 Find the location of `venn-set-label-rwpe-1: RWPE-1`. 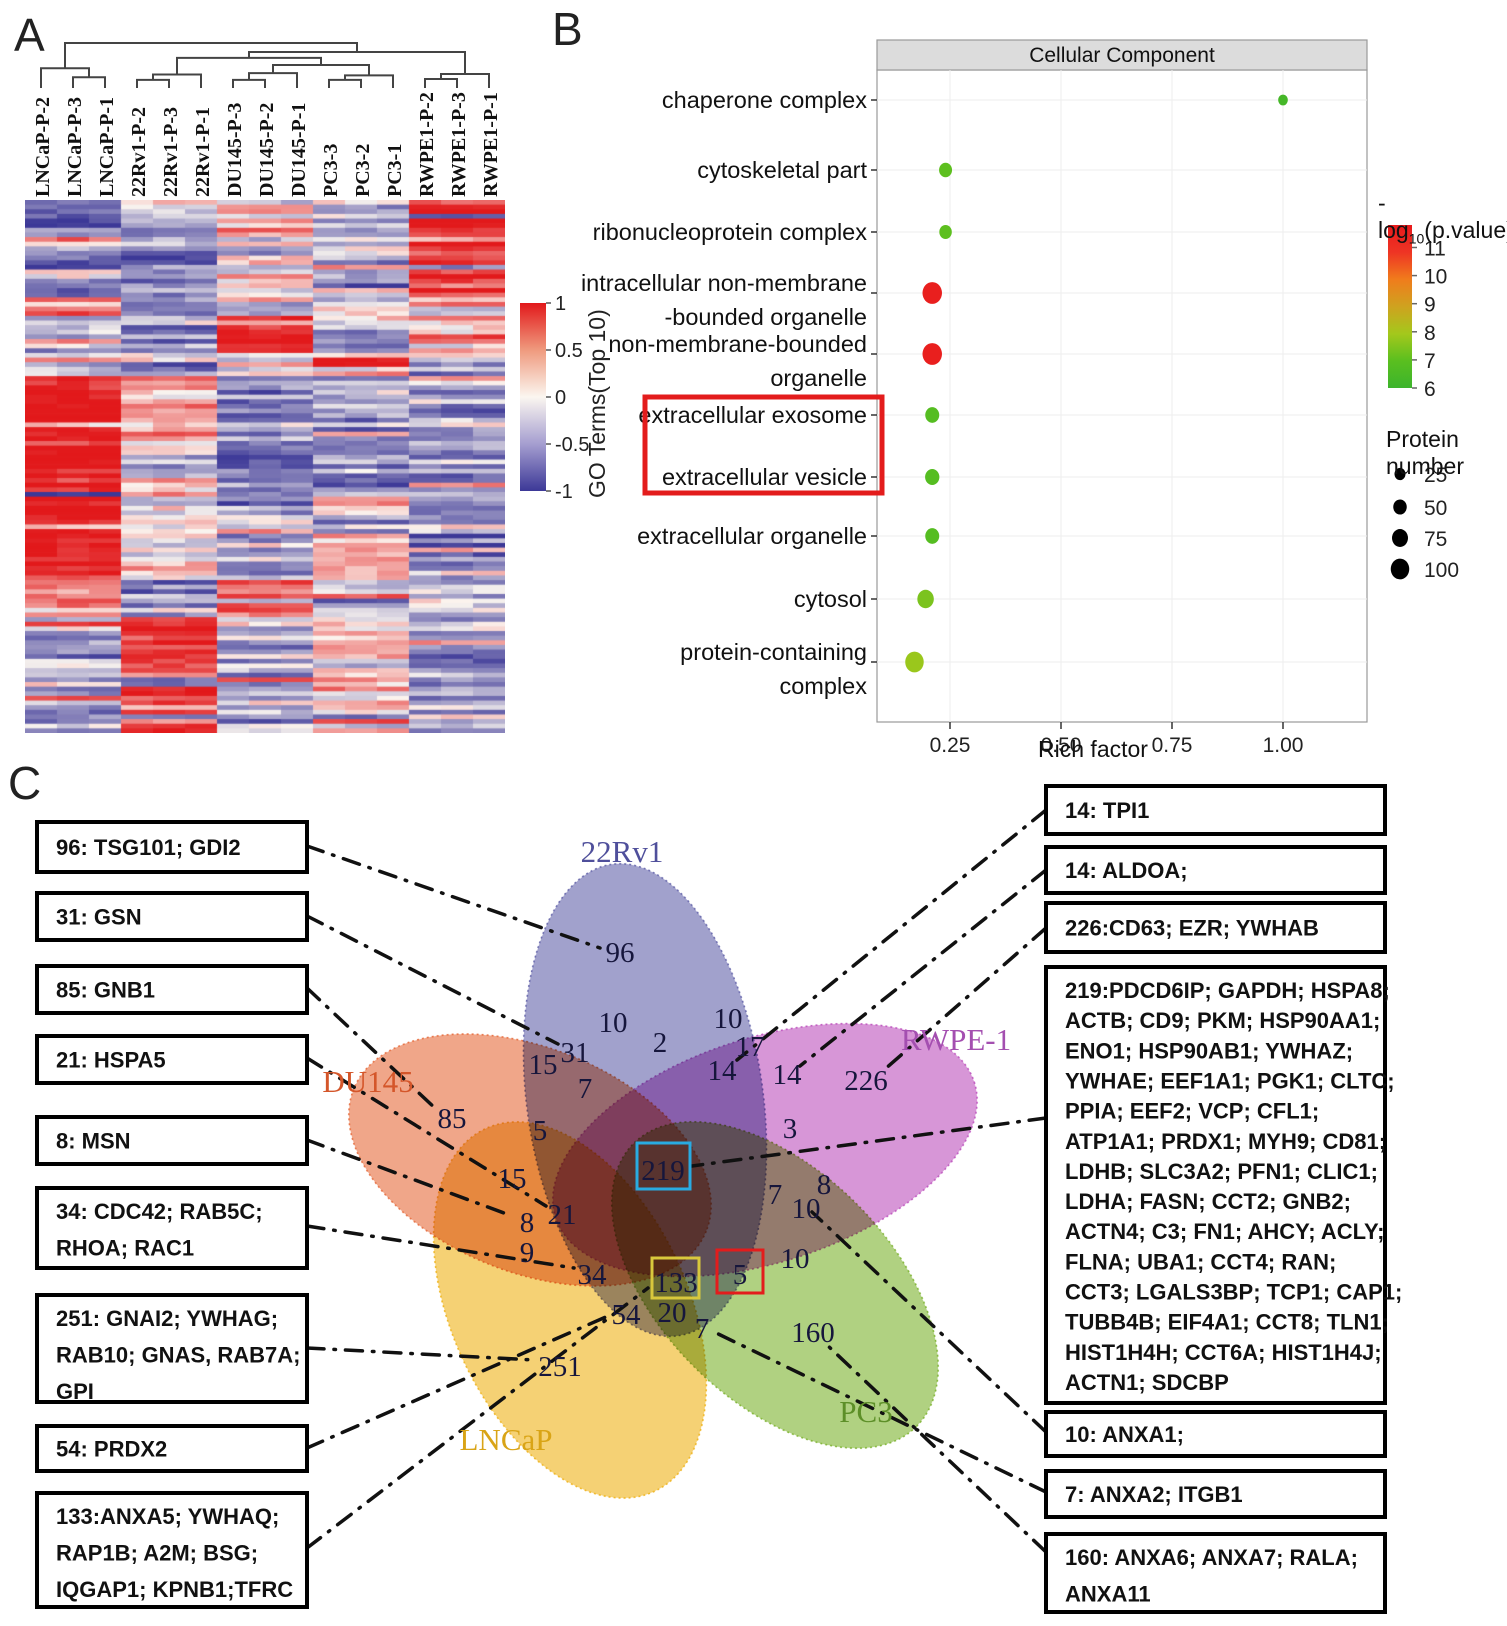

venn-set-label-rwpe-1: RWPE-1 is located at coordinates (956, 1039).